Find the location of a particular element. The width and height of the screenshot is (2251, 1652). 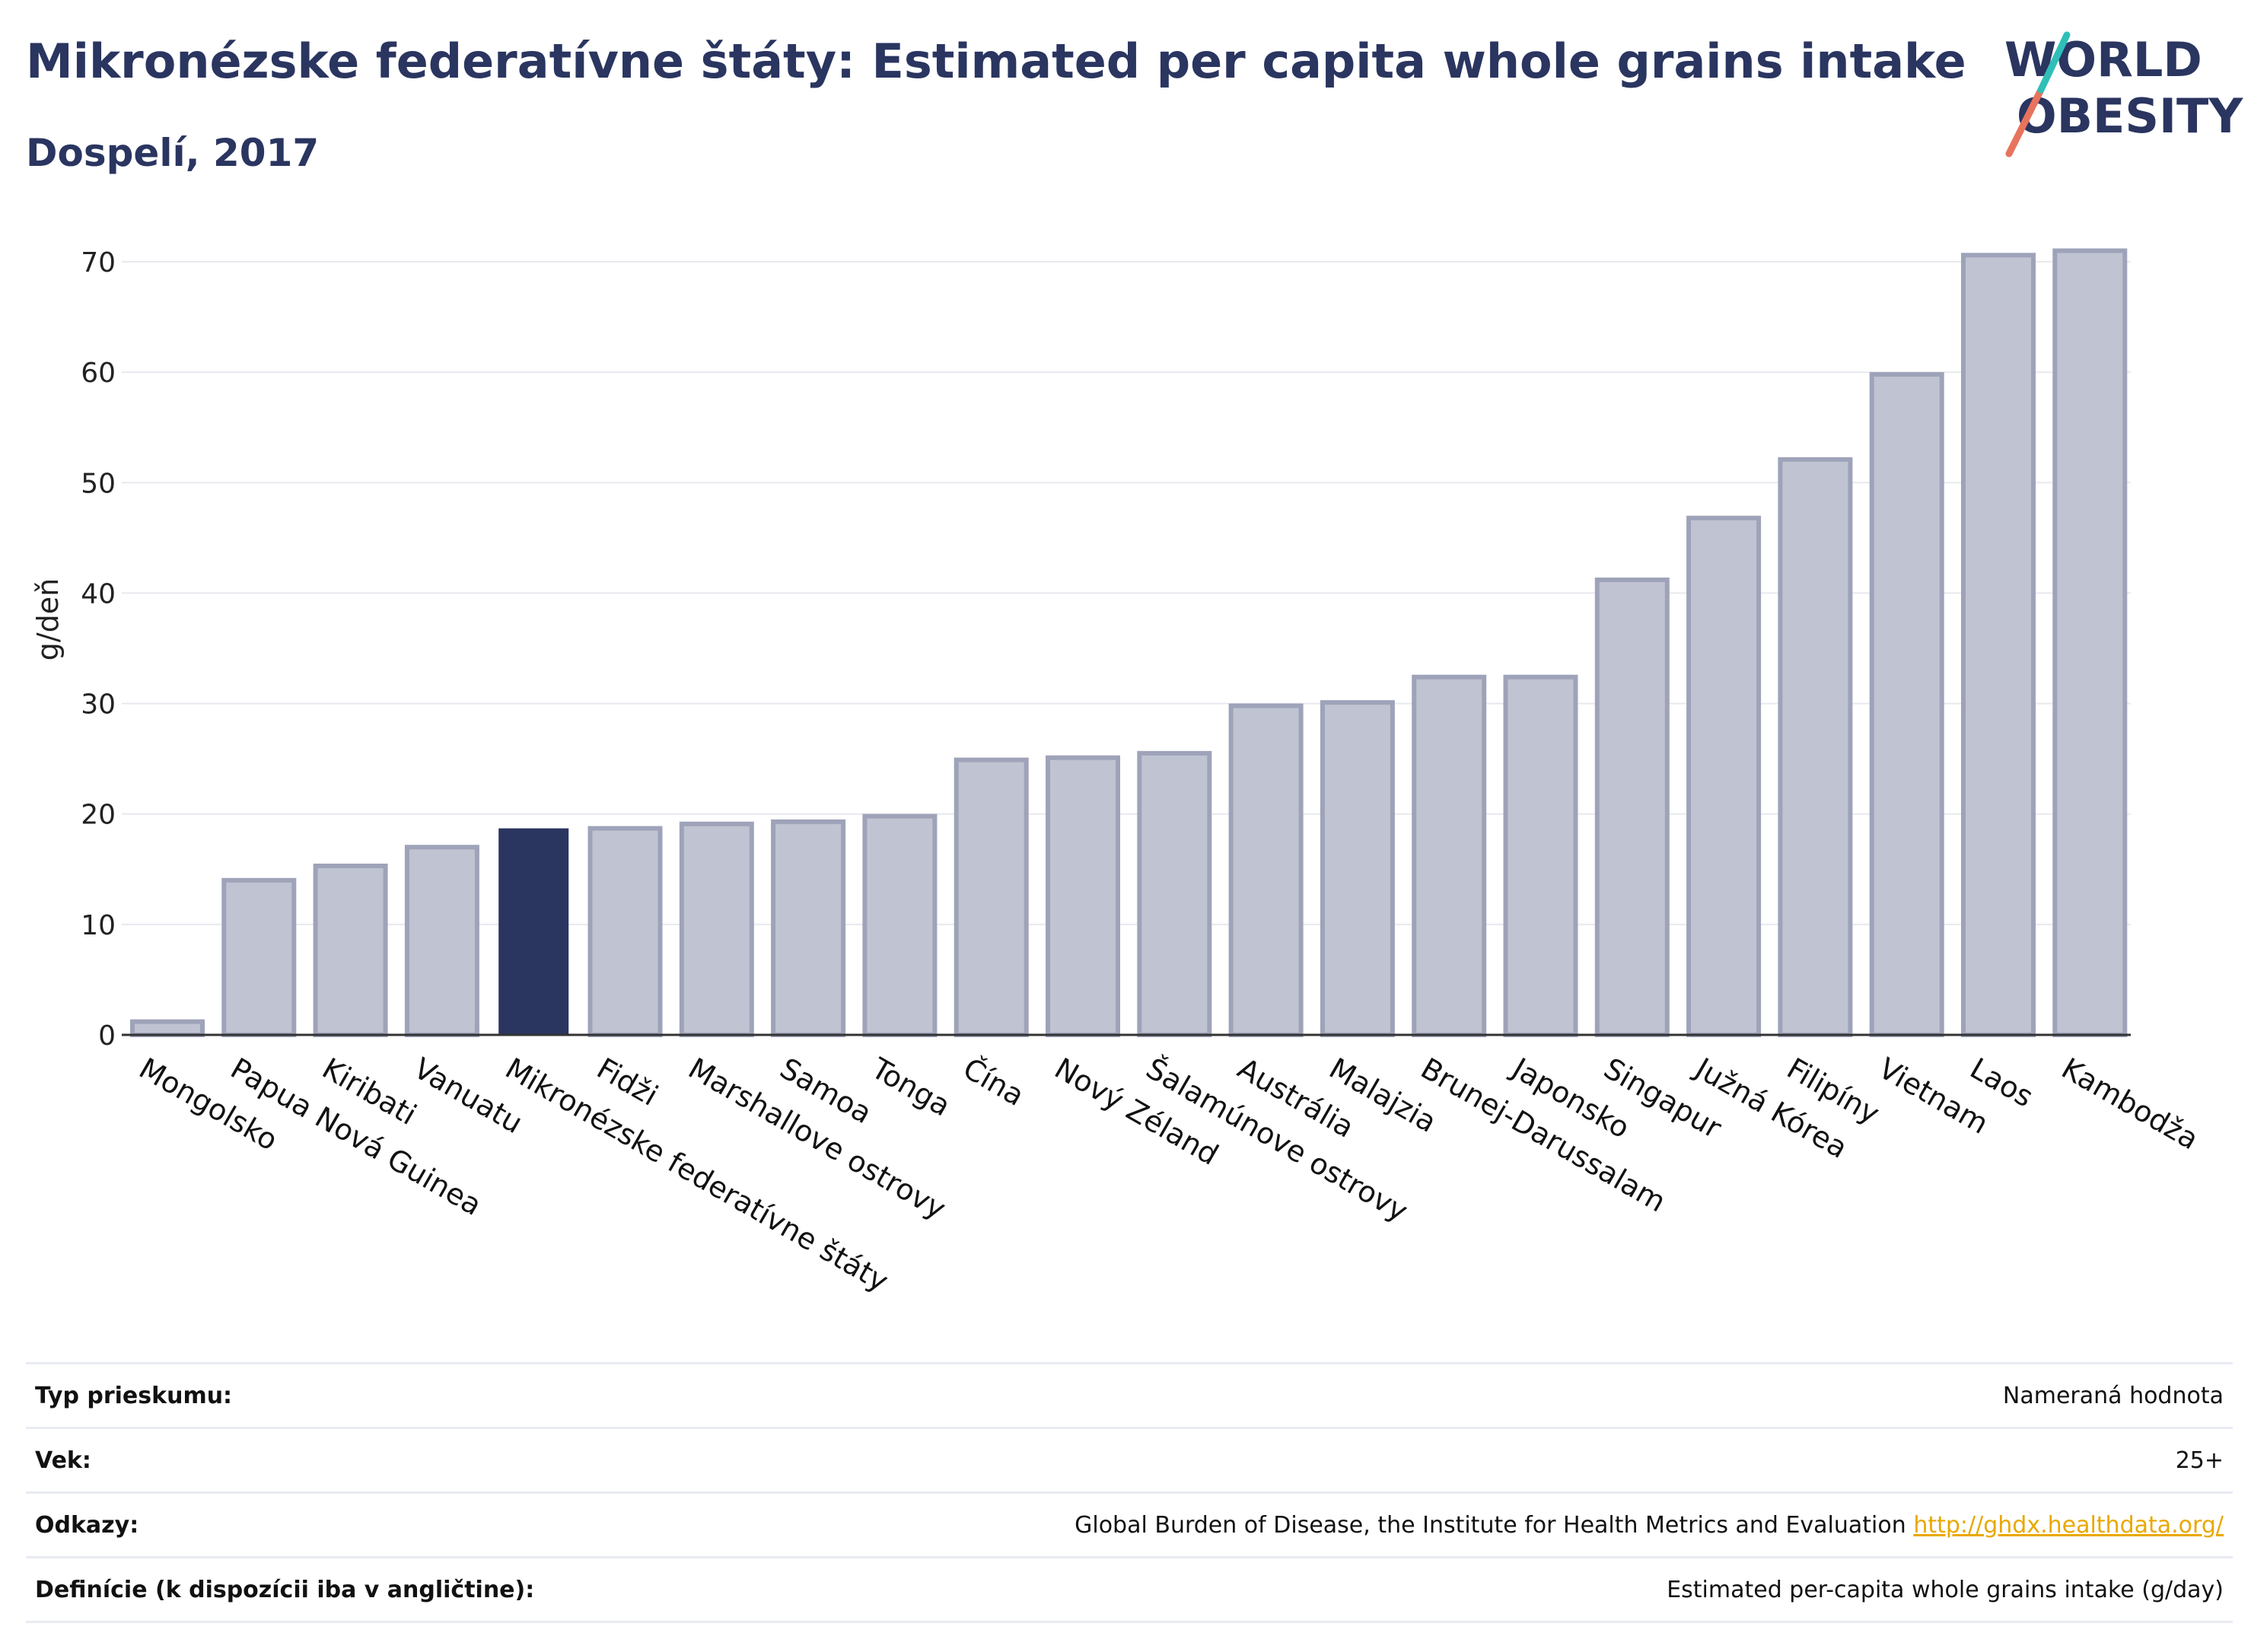

y-tick-label: 20 is located at coordinates (98, 815).